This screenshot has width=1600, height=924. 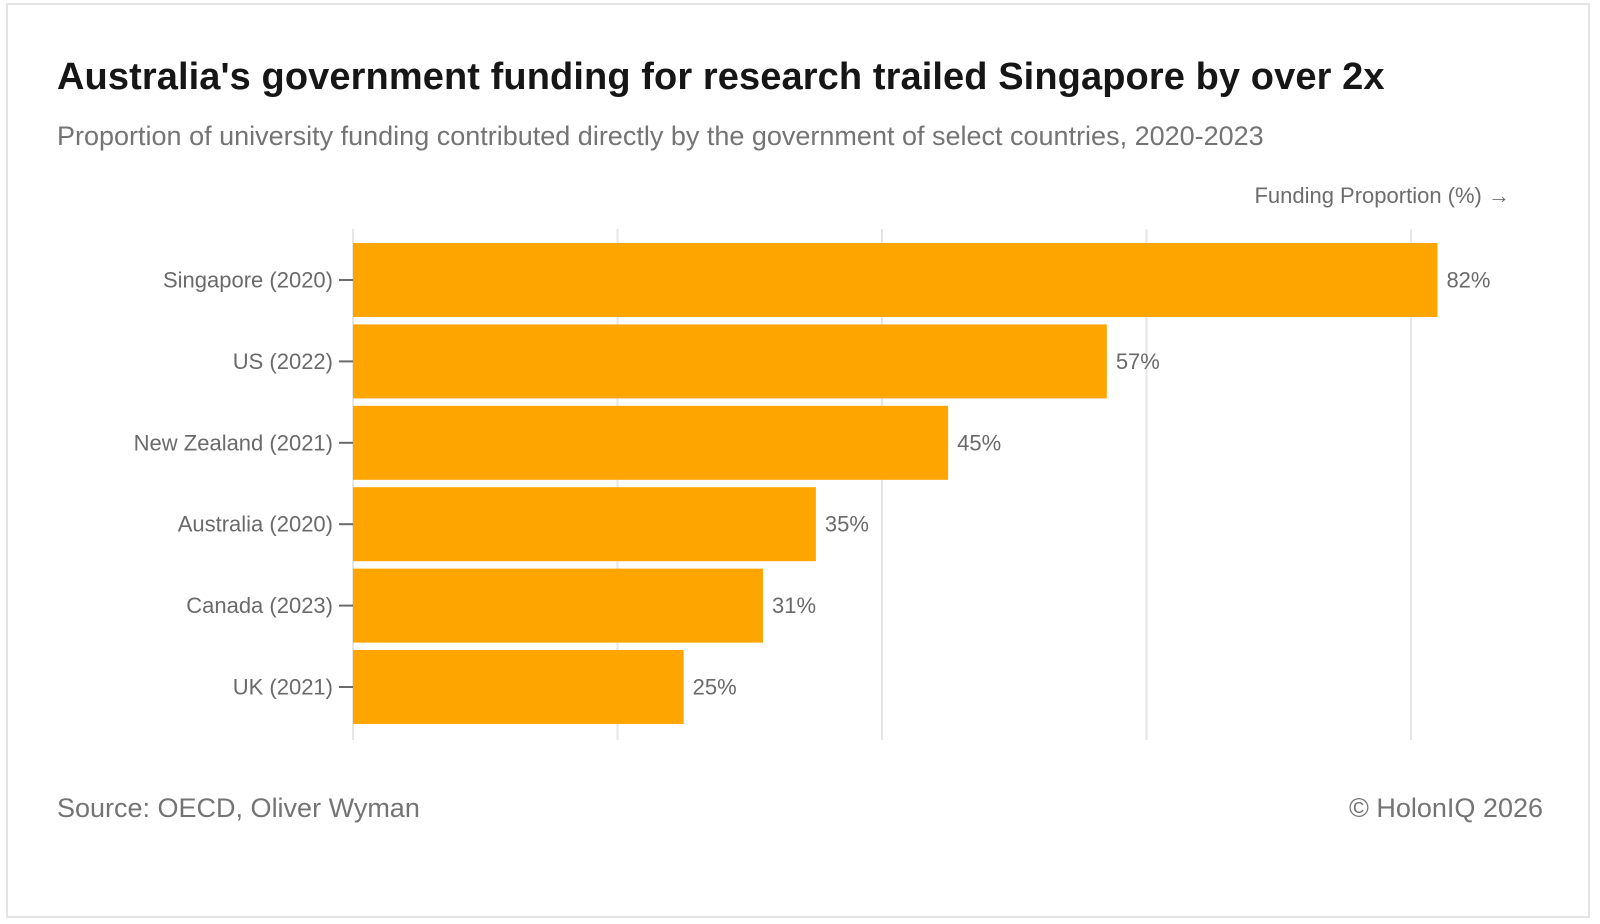 What do you see at coordinates (283, 687) in the screenshot?
I see `category-label: UK (2021)` at bounding box center [283, 687].